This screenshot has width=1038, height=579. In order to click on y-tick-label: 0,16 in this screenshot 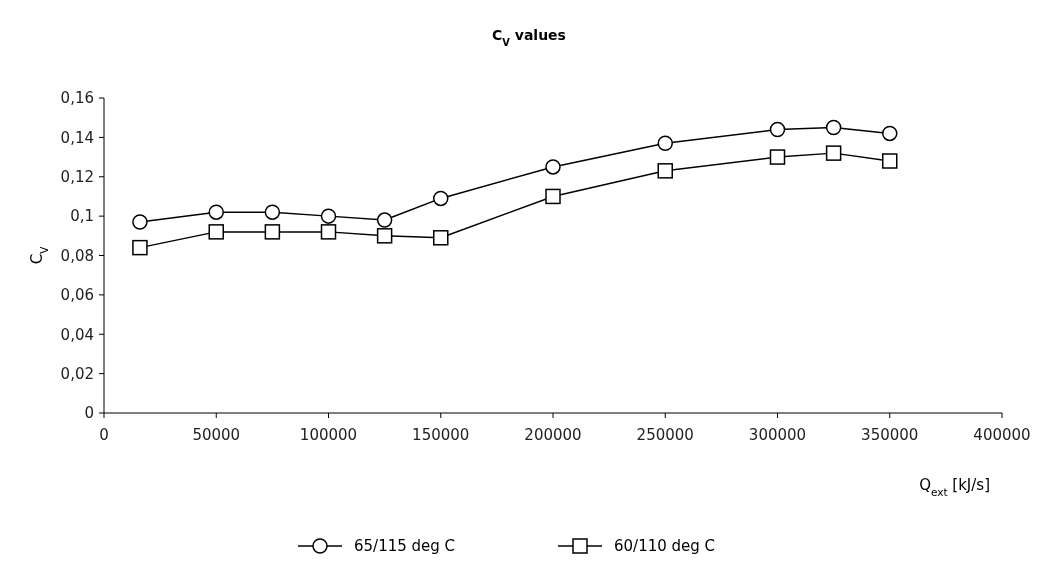, I will do `click(77, 98)`.